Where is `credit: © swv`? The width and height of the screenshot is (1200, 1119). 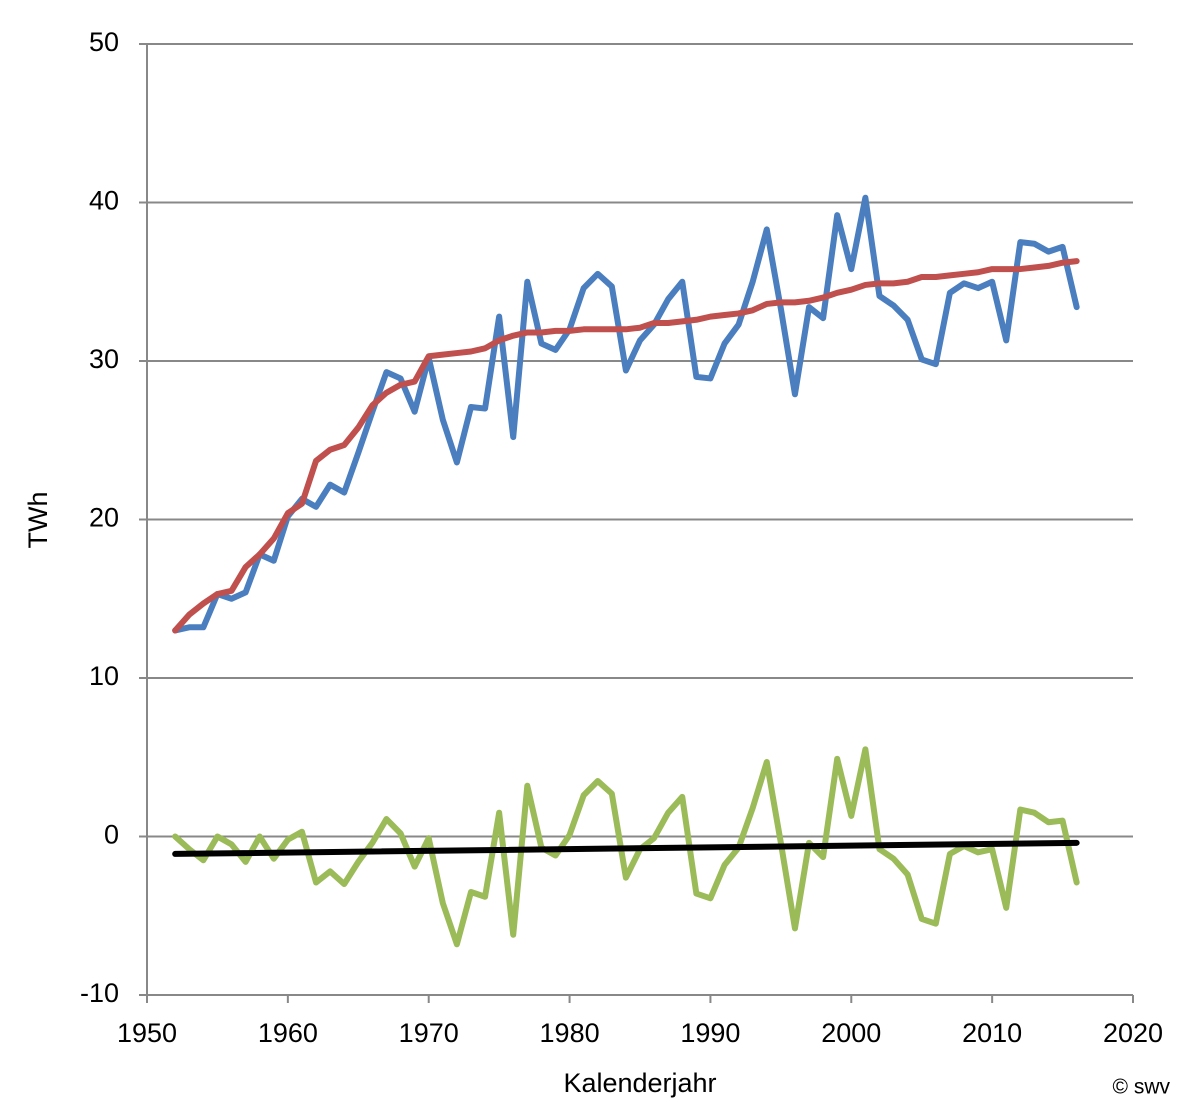 credit: © swv is located at coordinates (1142, 1087).